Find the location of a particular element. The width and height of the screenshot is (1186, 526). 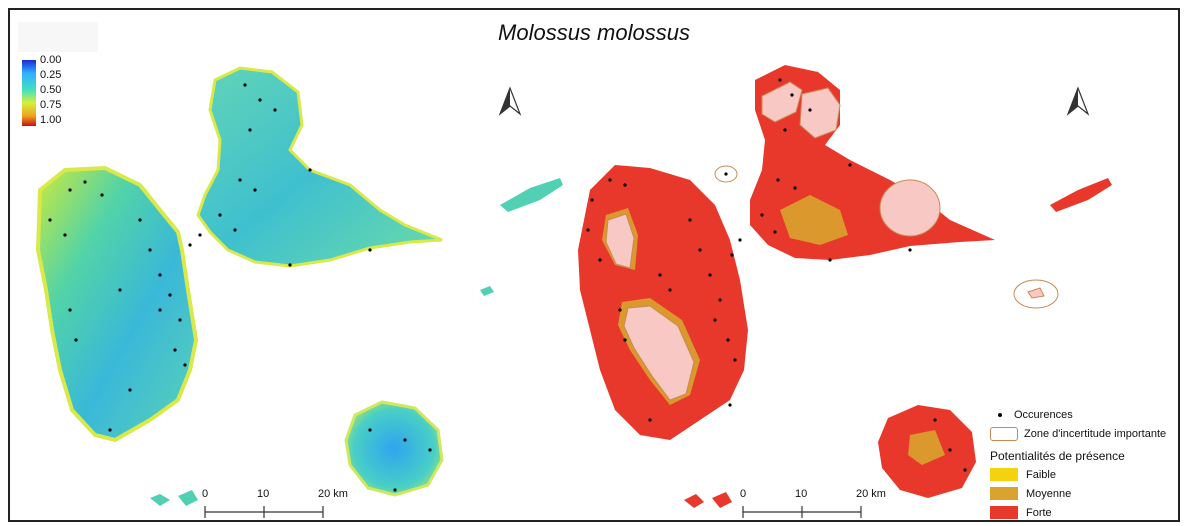

scalebar-right-label: 20 km is located at coordinates (871, 494).